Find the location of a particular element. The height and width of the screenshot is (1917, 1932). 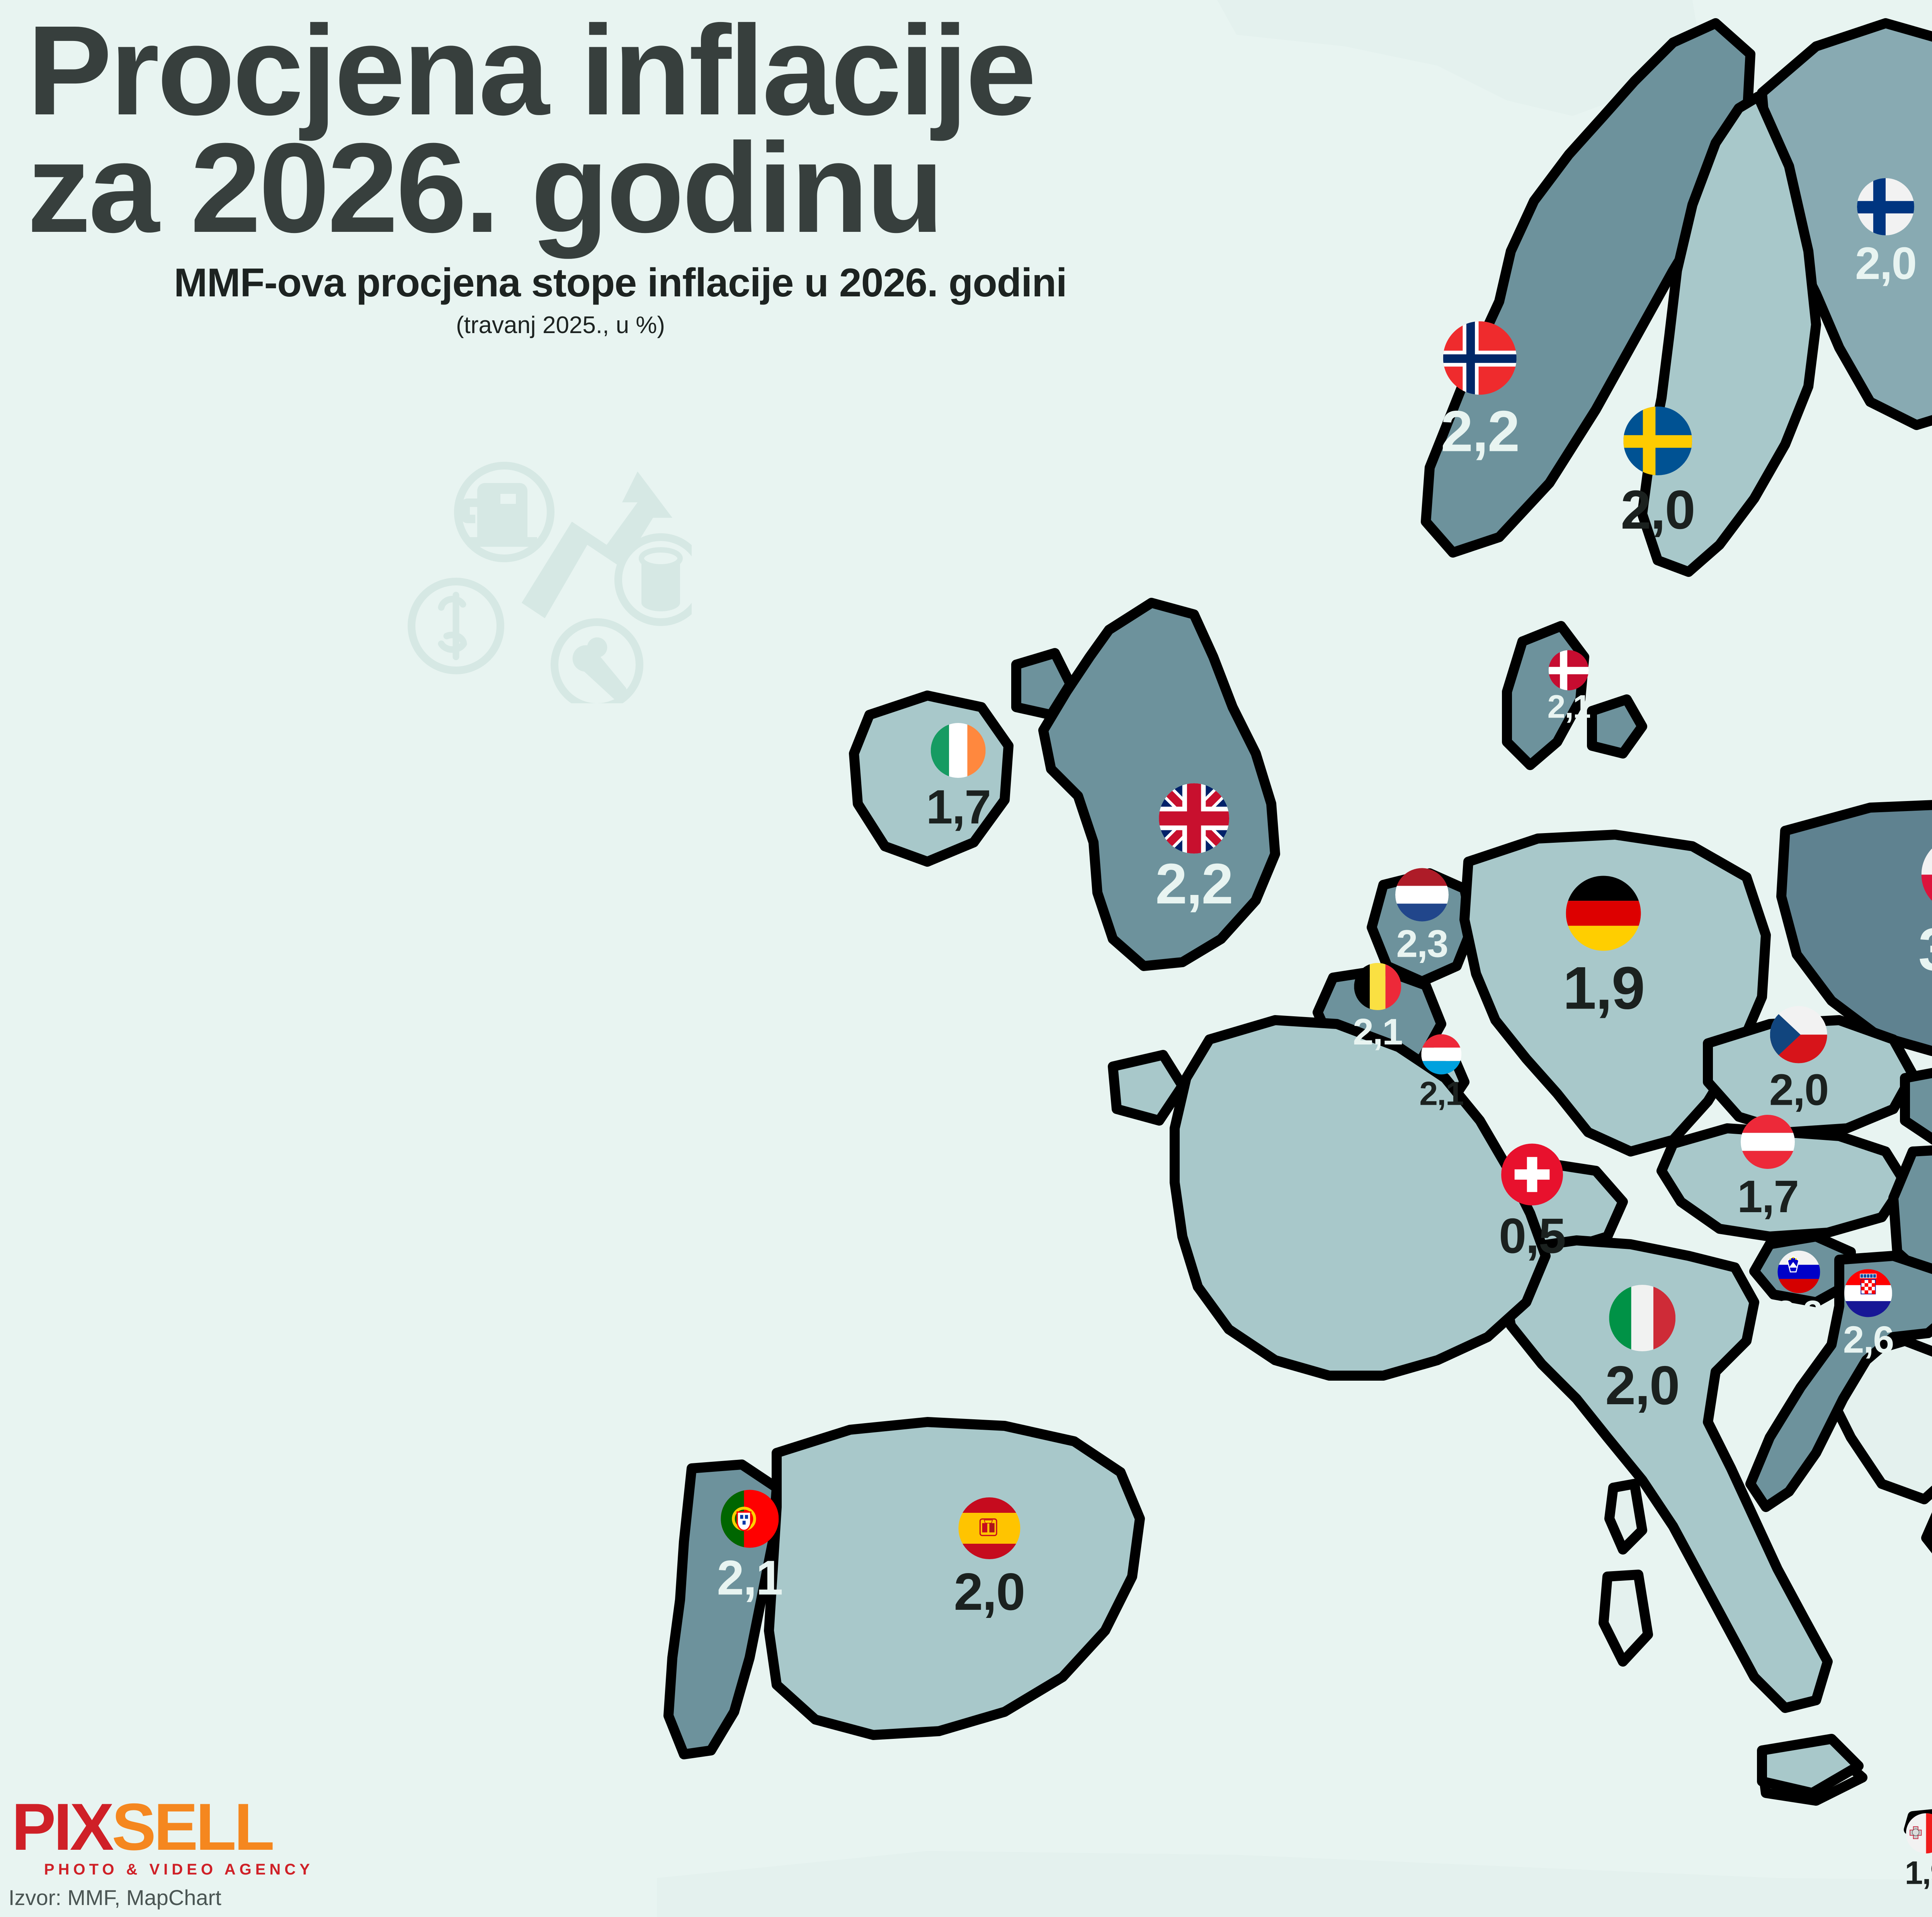

flag-icon-nl is located at coordinates (1422, 895).